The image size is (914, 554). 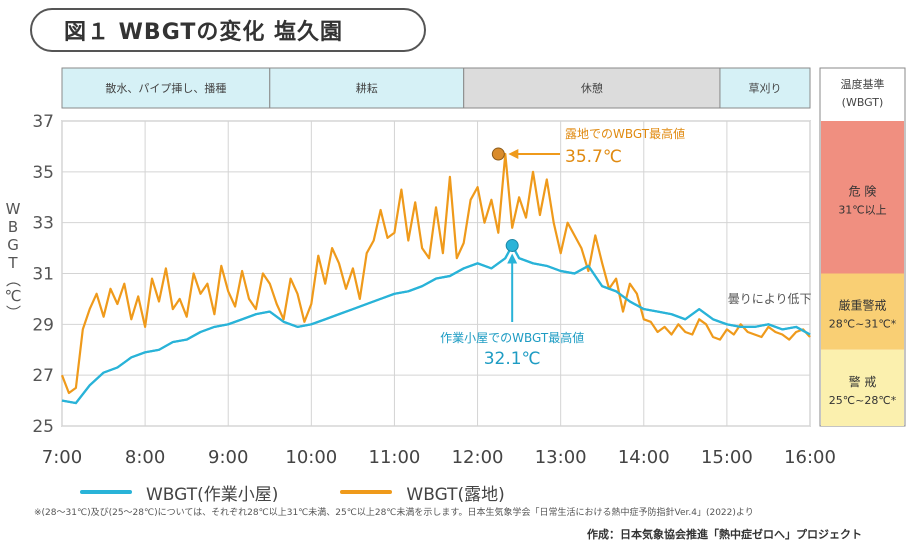 What do you see at coordinates (43, 427) in the screenshot?
I see `y-tick-label: 25` at bounding box center [43, 427].